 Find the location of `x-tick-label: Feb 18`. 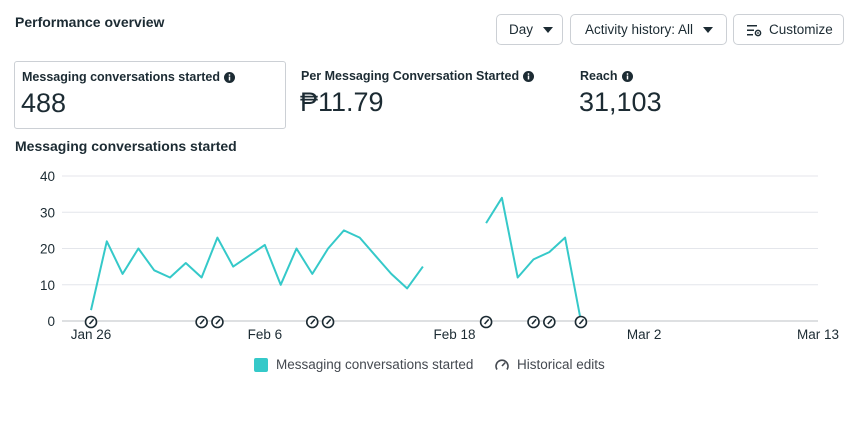

x-tick-label: Feb 18 is located at coordinates (454, 334).